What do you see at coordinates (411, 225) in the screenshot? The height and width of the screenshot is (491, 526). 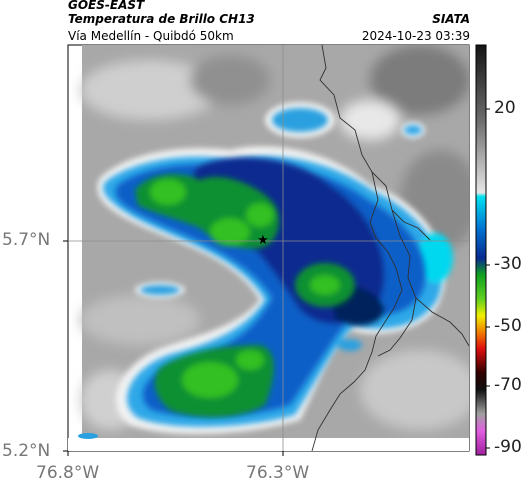 I see `border-inner` at bounding box center [411, 225].